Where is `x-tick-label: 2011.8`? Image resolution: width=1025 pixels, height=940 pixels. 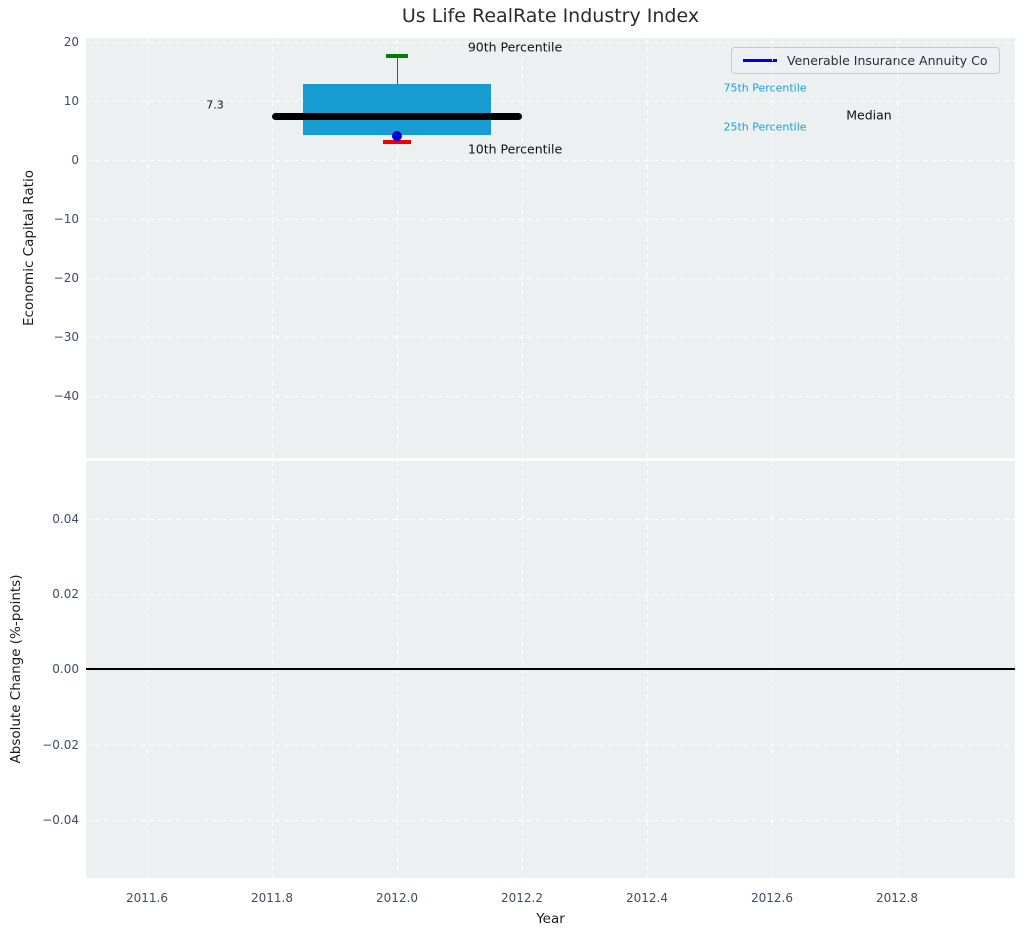 x-tick-label: 2011.8 is located at coordinates (272, 898).